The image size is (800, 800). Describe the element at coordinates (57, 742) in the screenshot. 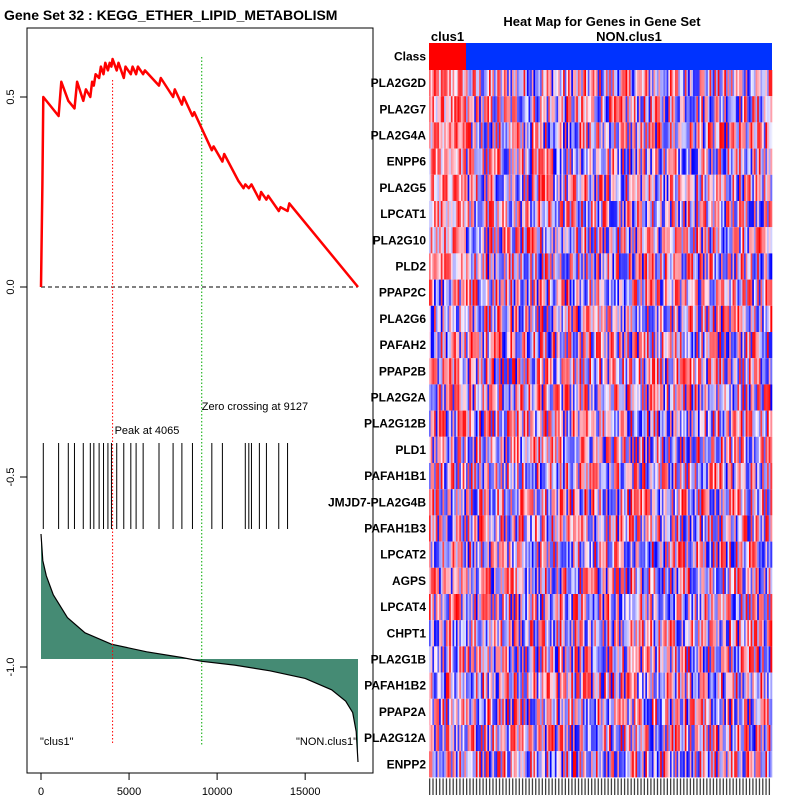

I see `left-class-label: "clus1"` at that location.